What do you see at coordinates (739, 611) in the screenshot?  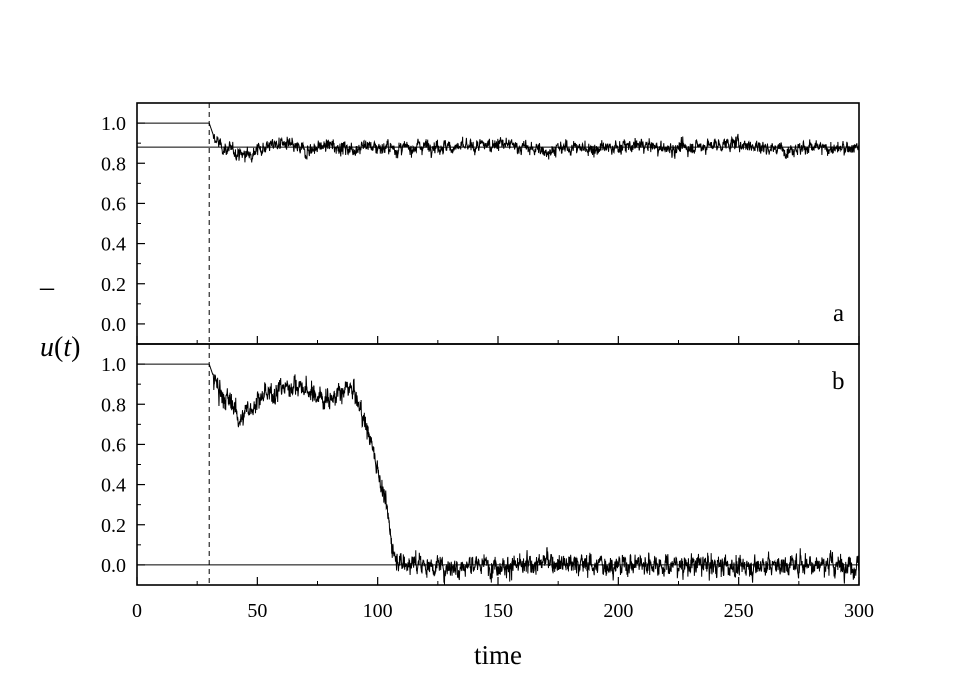 I see `x-tick-label: 250` at bounding box center [739, 611].